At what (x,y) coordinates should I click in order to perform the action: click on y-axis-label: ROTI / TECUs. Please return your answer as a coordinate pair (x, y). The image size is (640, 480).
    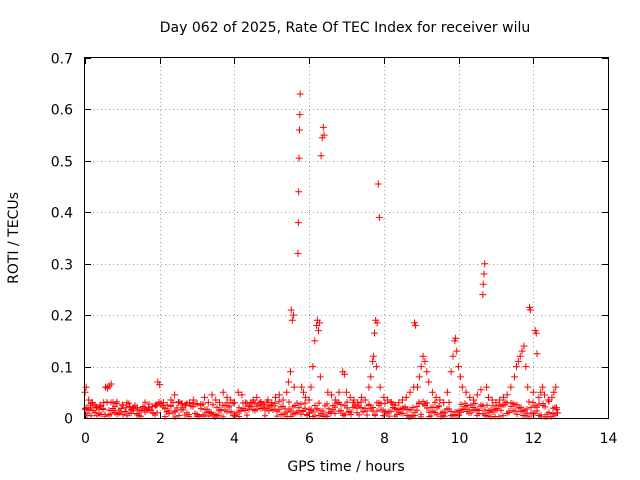
    Looking at the image, I should click on (14, 238).